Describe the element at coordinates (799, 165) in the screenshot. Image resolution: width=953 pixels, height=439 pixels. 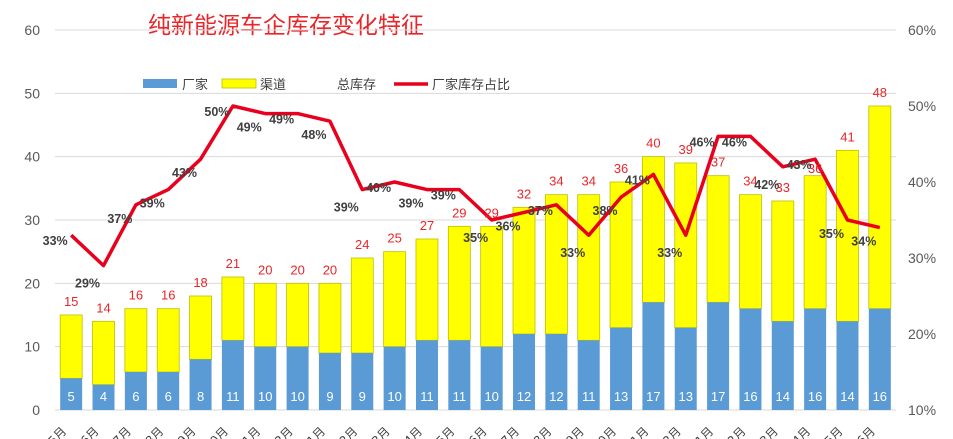
I see `ratio-value-label: 43%` at that location.